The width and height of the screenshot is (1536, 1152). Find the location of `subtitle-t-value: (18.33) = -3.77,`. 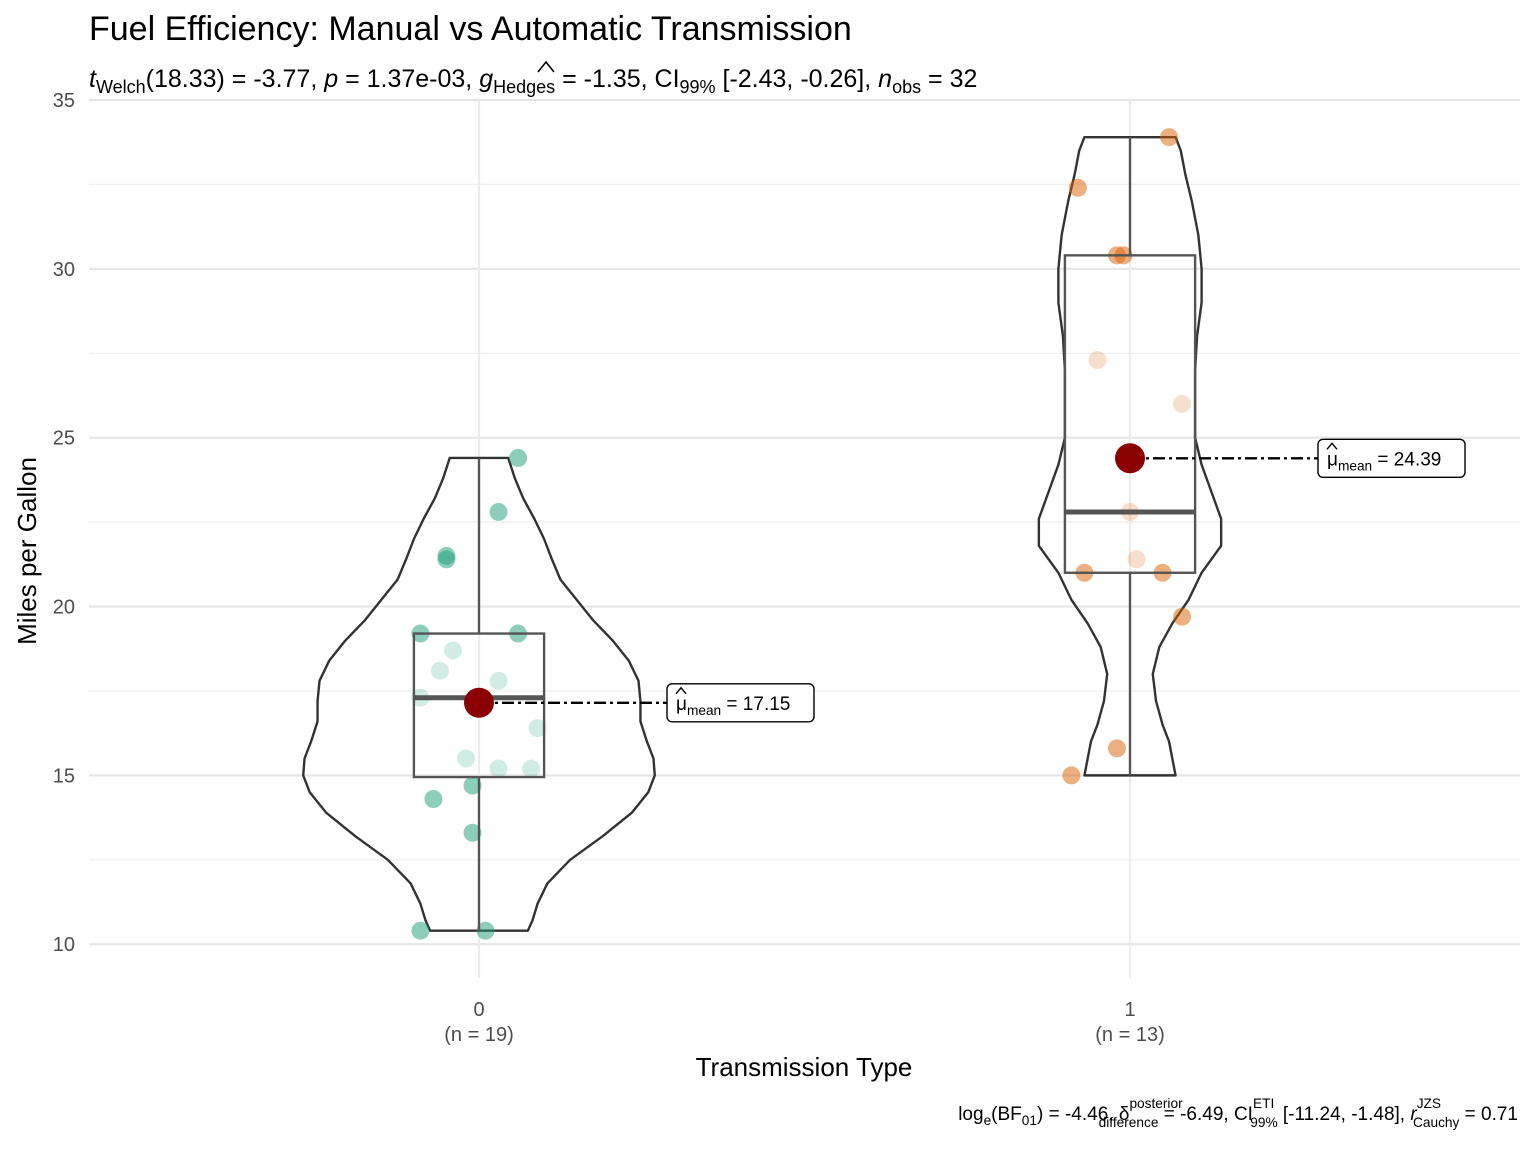

subtitle-t-value: (18.33) = -3.77, is located at coordinates (235, 79).